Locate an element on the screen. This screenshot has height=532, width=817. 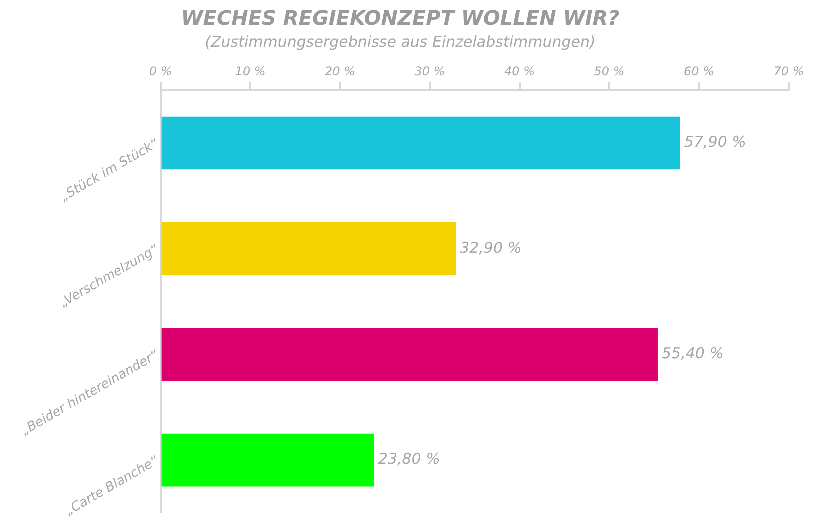
chart-subtitle: (Zustimmungsergebnisse aus Einzelabstimmungen) is located at coordinates (400, 41).